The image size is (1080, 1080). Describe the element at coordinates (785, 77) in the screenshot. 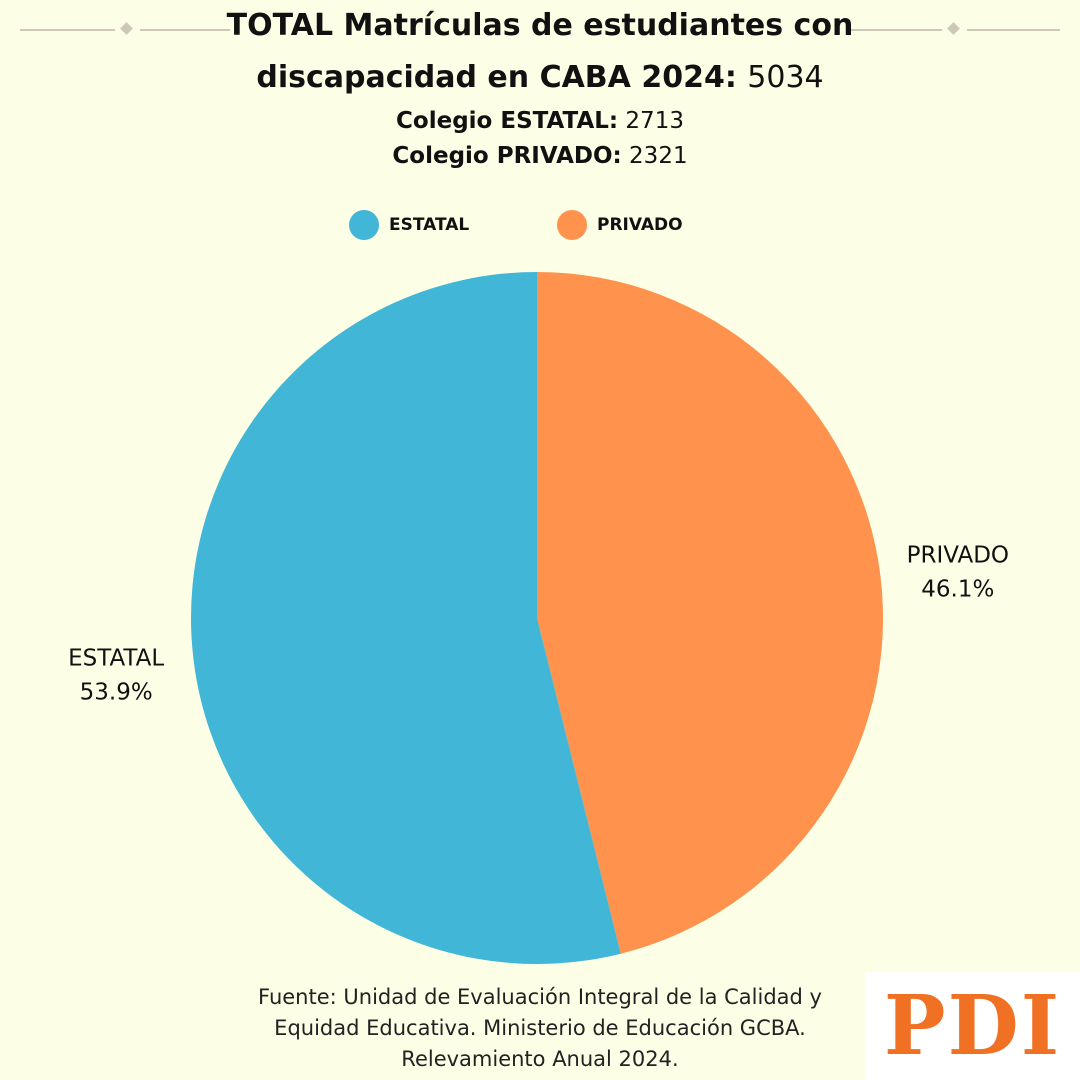

I see `total-value: 5034` at that location.